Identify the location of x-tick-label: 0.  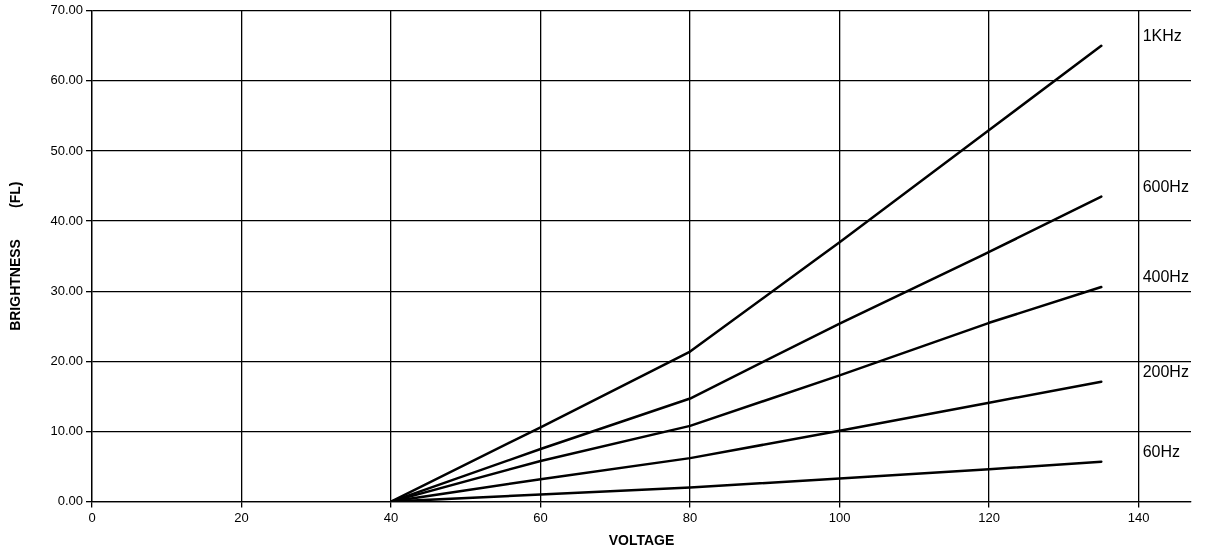
(92, 517).